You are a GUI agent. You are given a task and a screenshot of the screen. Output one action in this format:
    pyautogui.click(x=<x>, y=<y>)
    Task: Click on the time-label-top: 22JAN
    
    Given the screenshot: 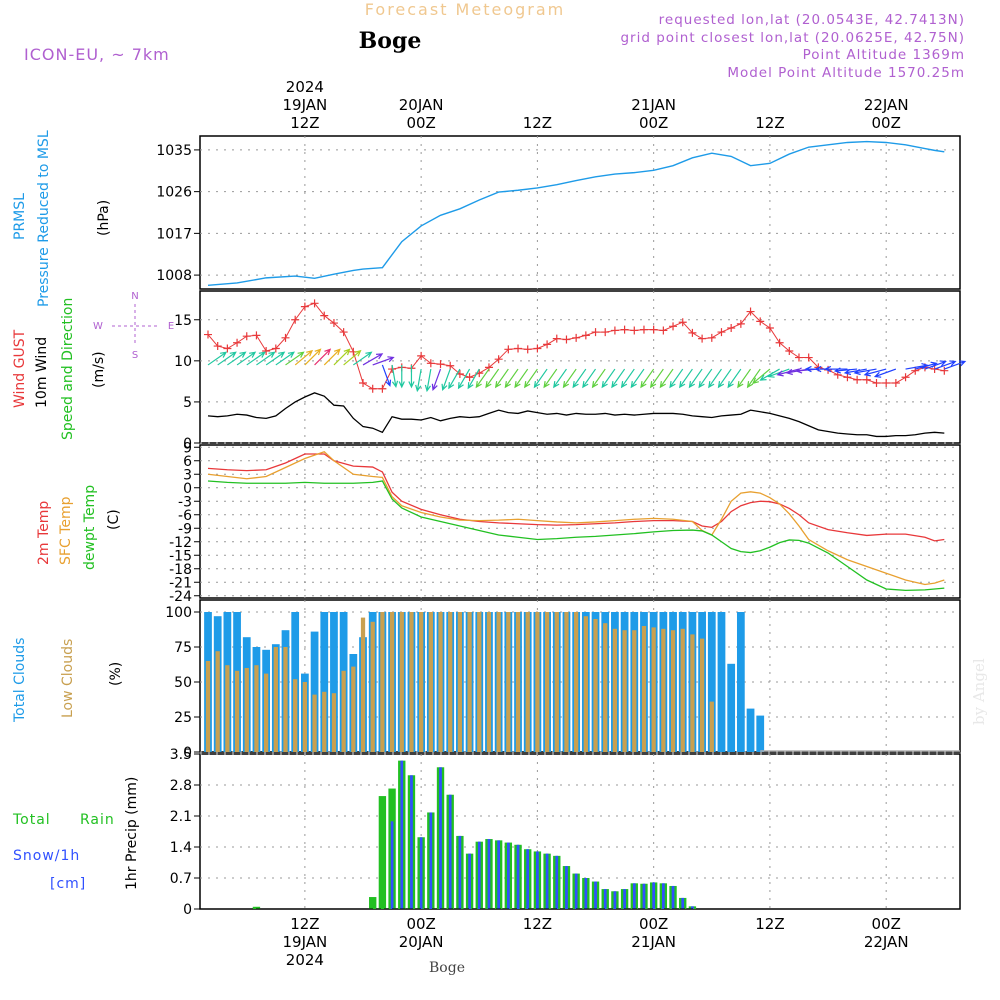 What is the action you would take?
    pyautogui.click(x=886, y=105)
    